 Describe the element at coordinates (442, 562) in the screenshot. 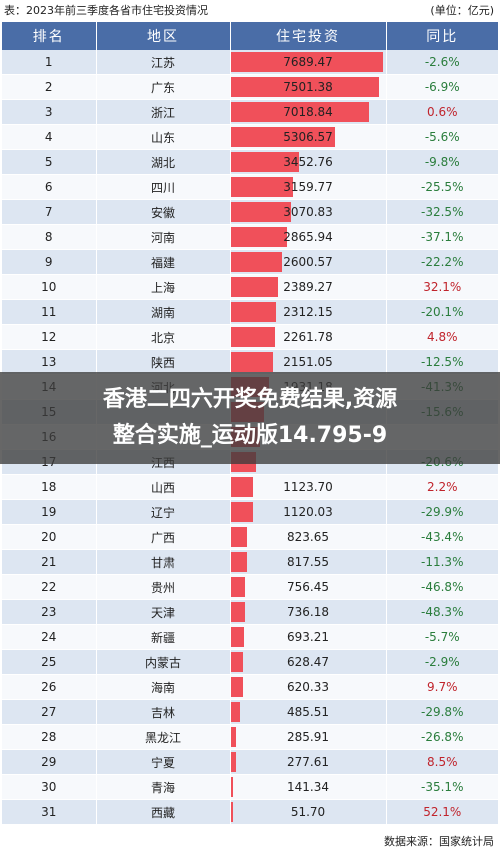

I see `yoy-cell: -11.3%` at that location.